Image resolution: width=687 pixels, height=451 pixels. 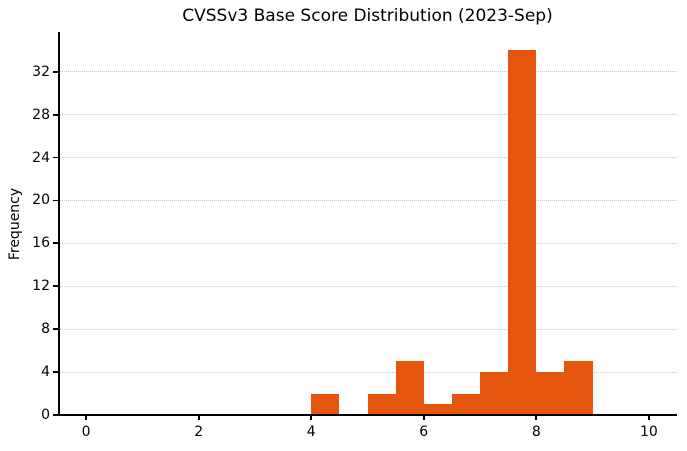 I want to click on x-tick-label: 2, so click(x=199, y=432).